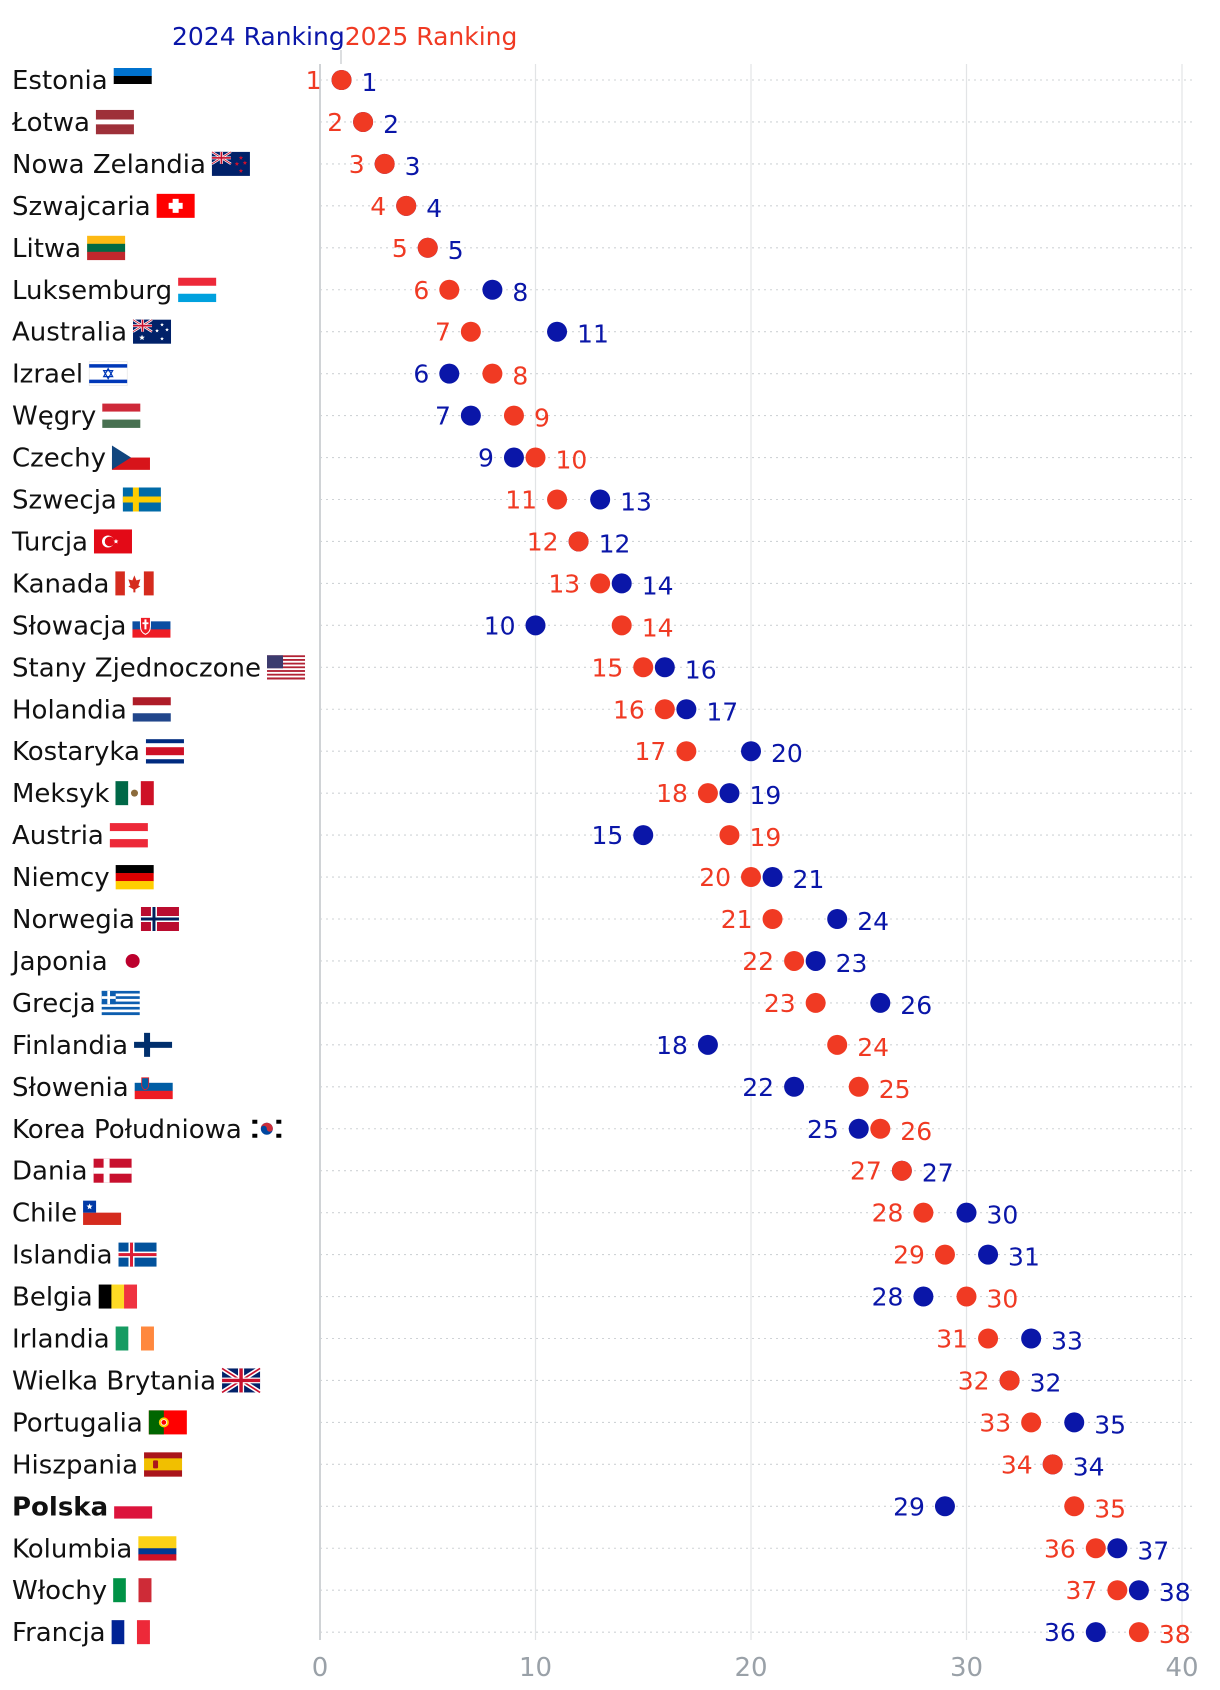 This screenshot has height=1690, width=1220. What do you see at coordinates (60, 1507) in the screenshot?
I see `country-label: Polska` at bounding box center [60, 1507].